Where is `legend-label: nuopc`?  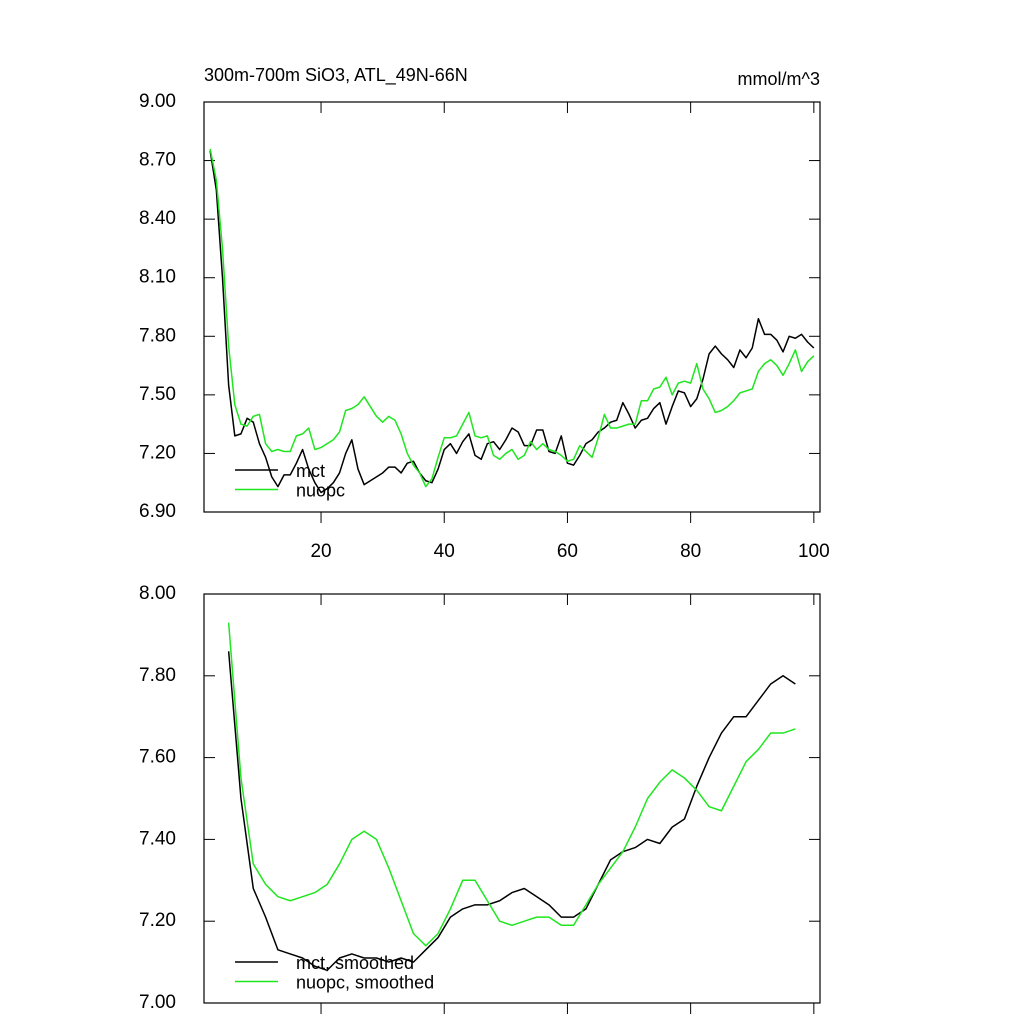
legend-label: nuopc is located at coordinates (320, 490).